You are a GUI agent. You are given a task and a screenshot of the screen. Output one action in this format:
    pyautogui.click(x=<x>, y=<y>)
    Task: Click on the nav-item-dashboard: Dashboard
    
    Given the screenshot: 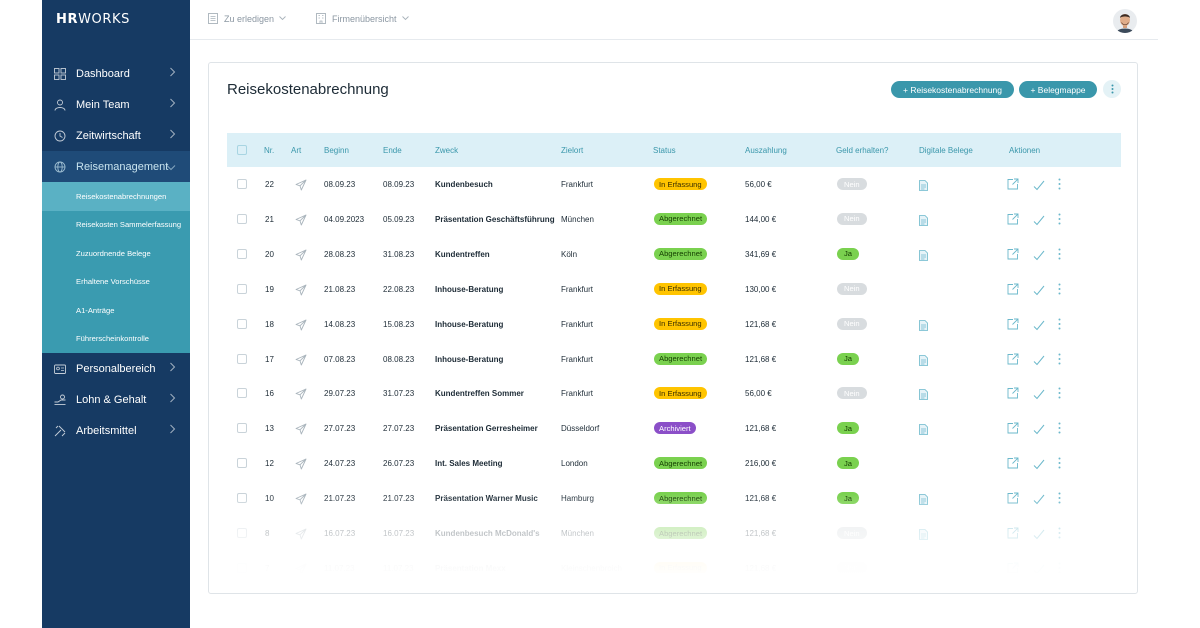 What is the action you would take?
    pyautogui.click(x=116, y=73)
    